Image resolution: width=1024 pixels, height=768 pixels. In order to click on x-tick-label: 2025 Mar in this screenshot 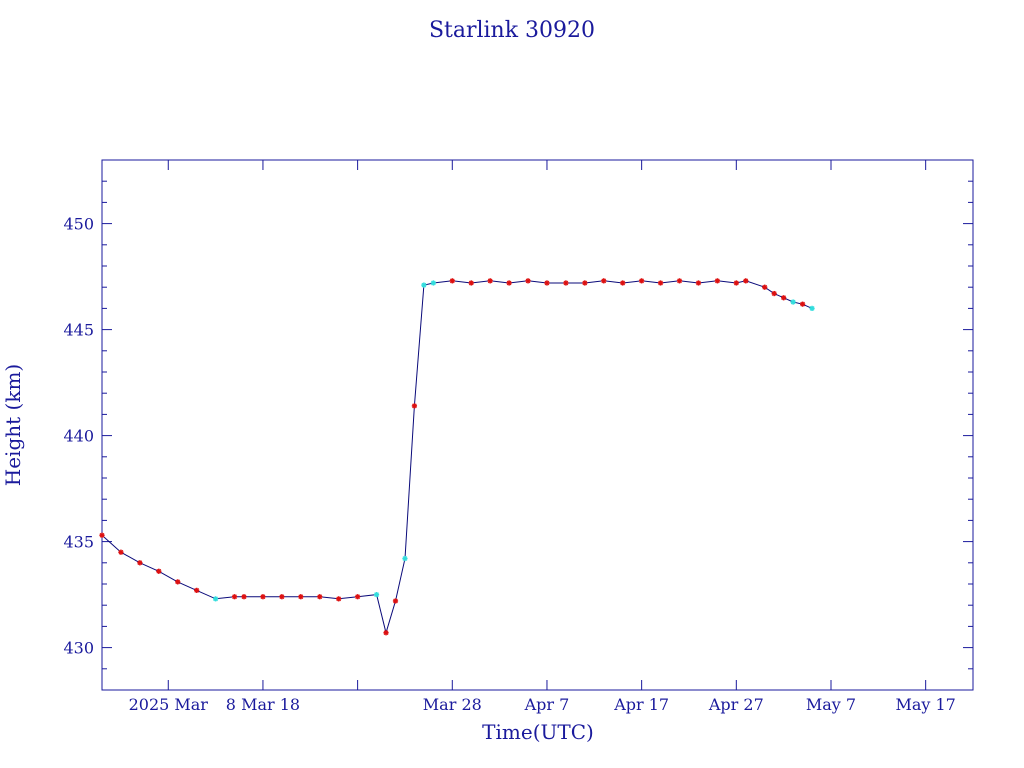, I will do `click(169, 704)`.